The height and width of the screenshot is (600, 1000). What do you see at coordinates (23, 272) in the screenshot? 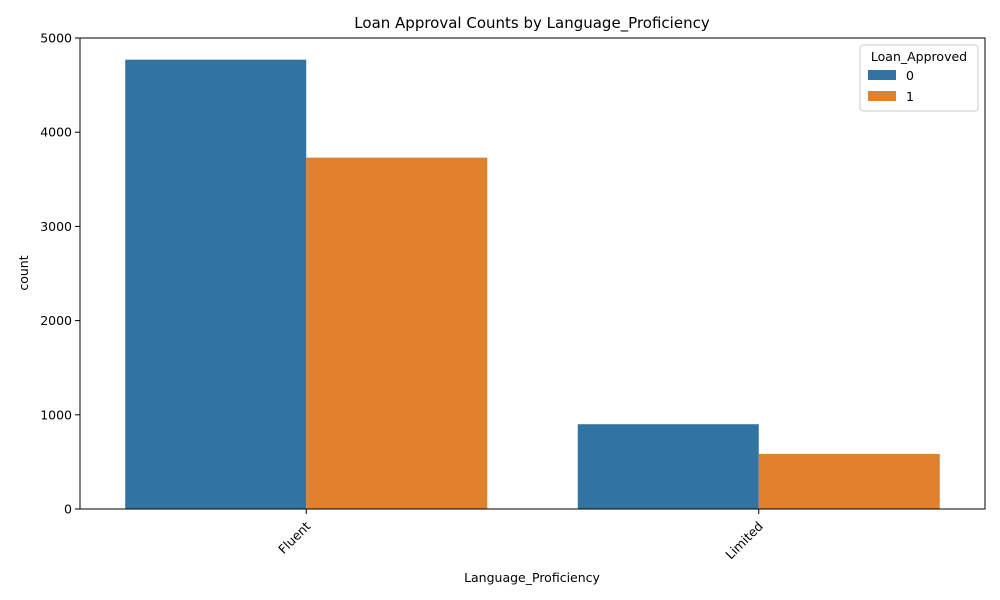
I see `y-axis-label: count` at bounding box center [23, 272].